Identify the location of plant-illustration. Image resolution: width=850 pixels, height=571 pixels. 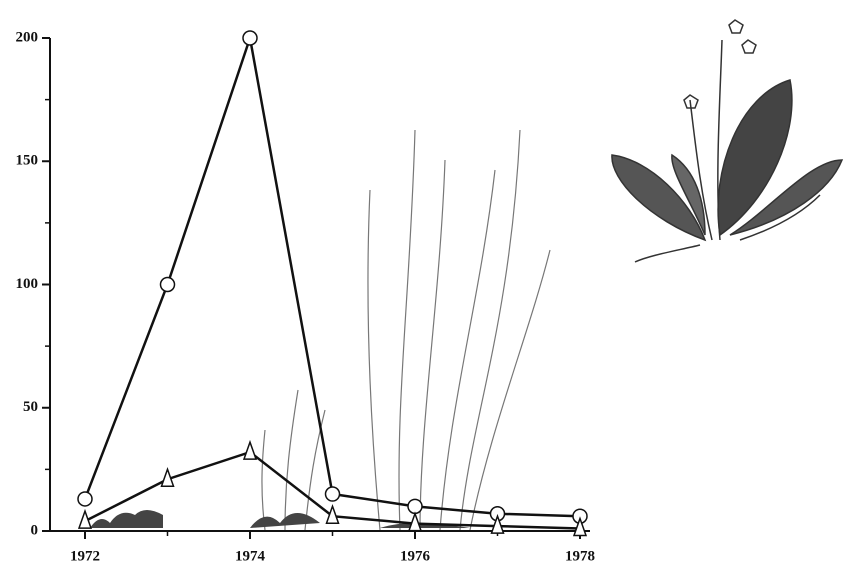
(727, 141).